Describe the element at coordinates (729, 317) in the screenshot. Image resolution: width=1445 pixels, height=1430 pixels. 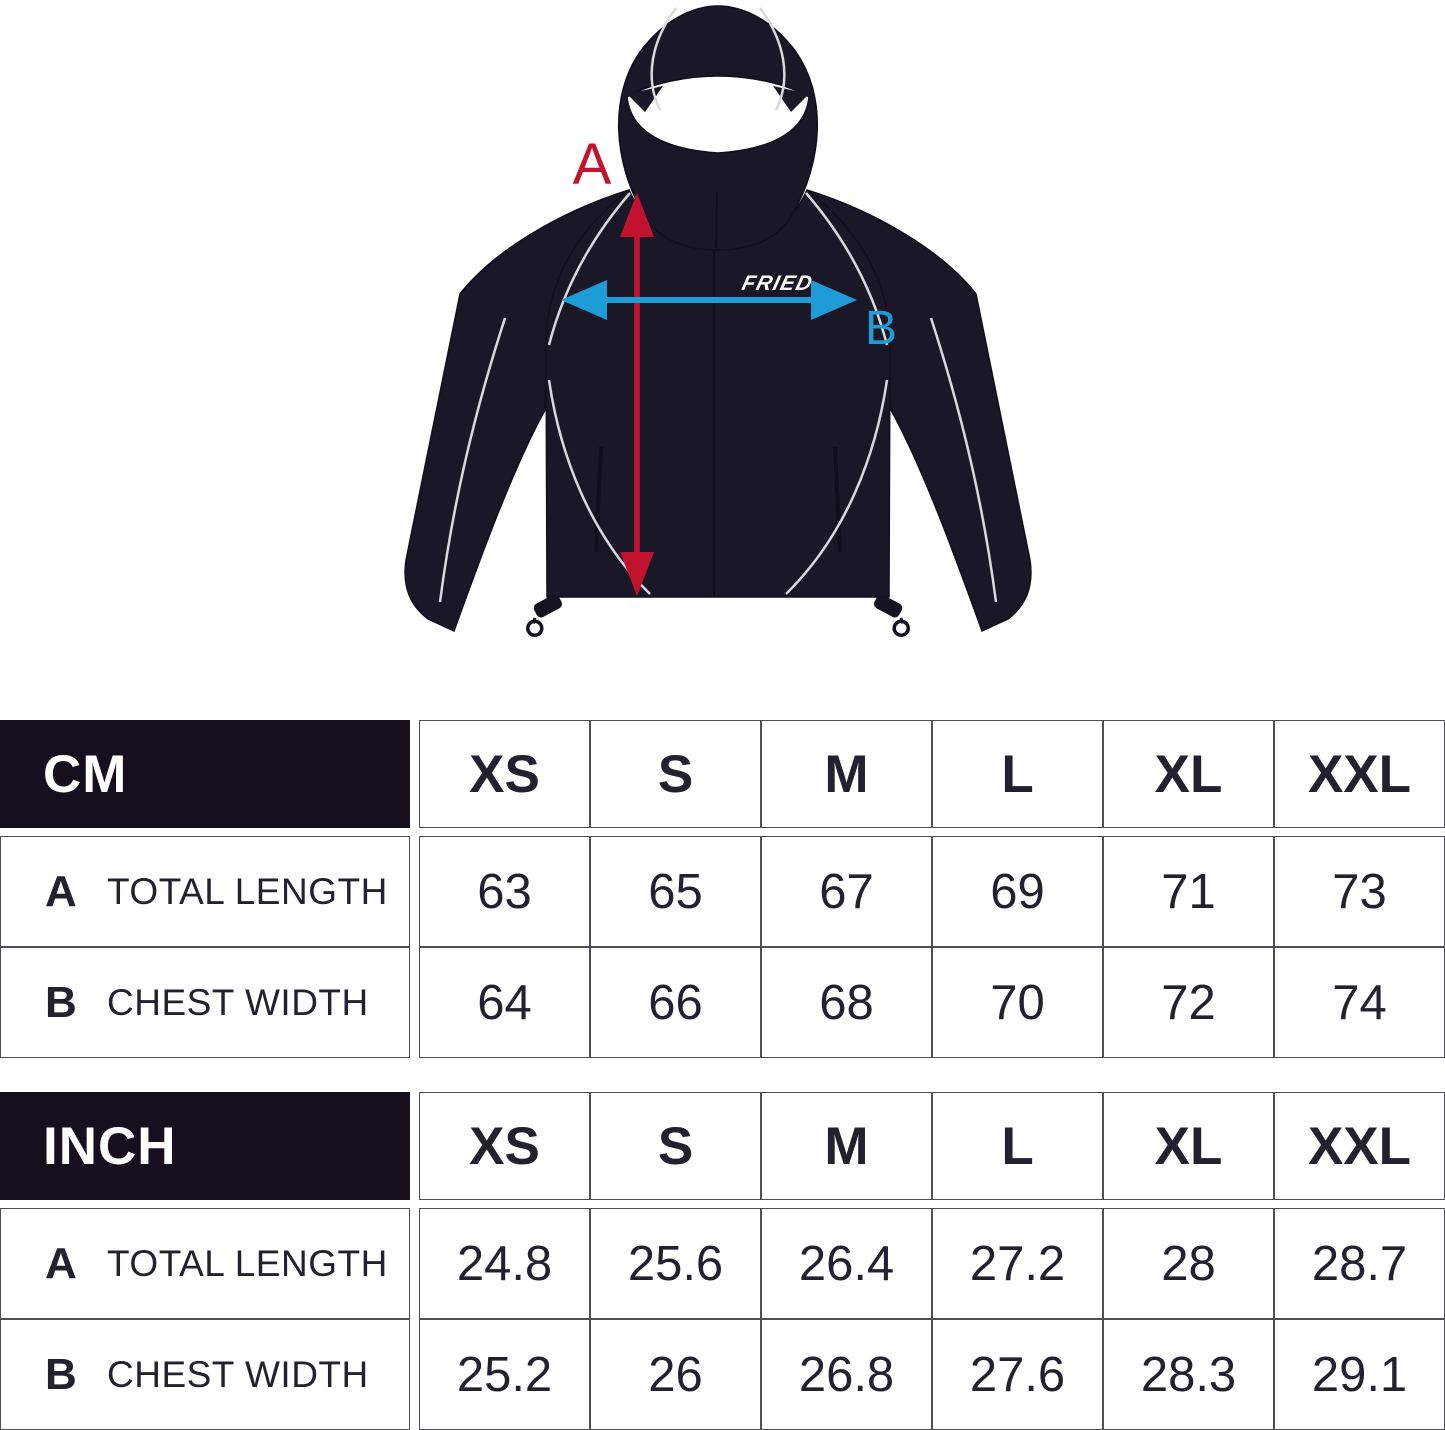
I see `measurement-arrow-b: B` at that location.